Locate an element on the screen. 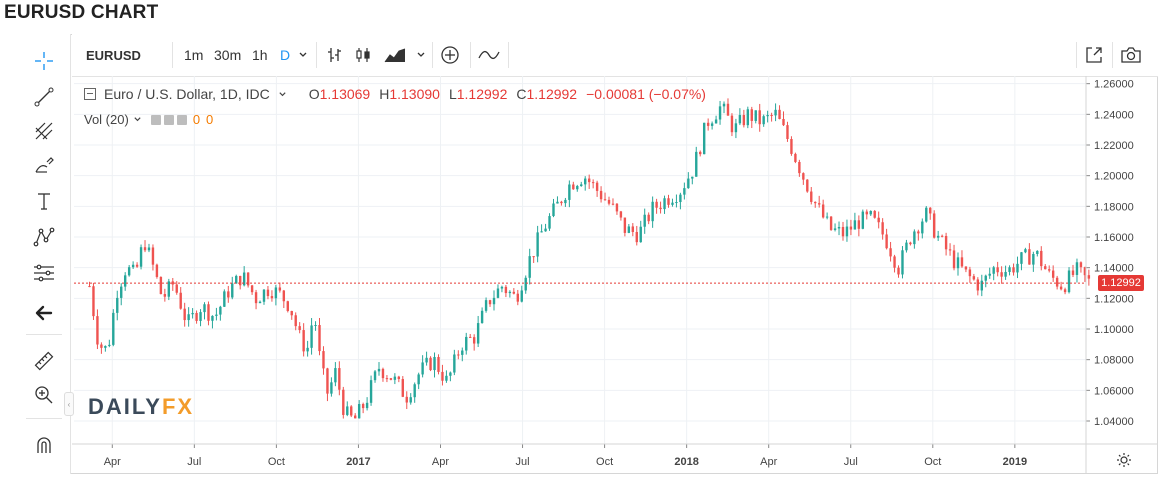 Image resolution: width=1170 pixels, height=481 pixels. bar-chart-icon is located at coordinates (335, 55).